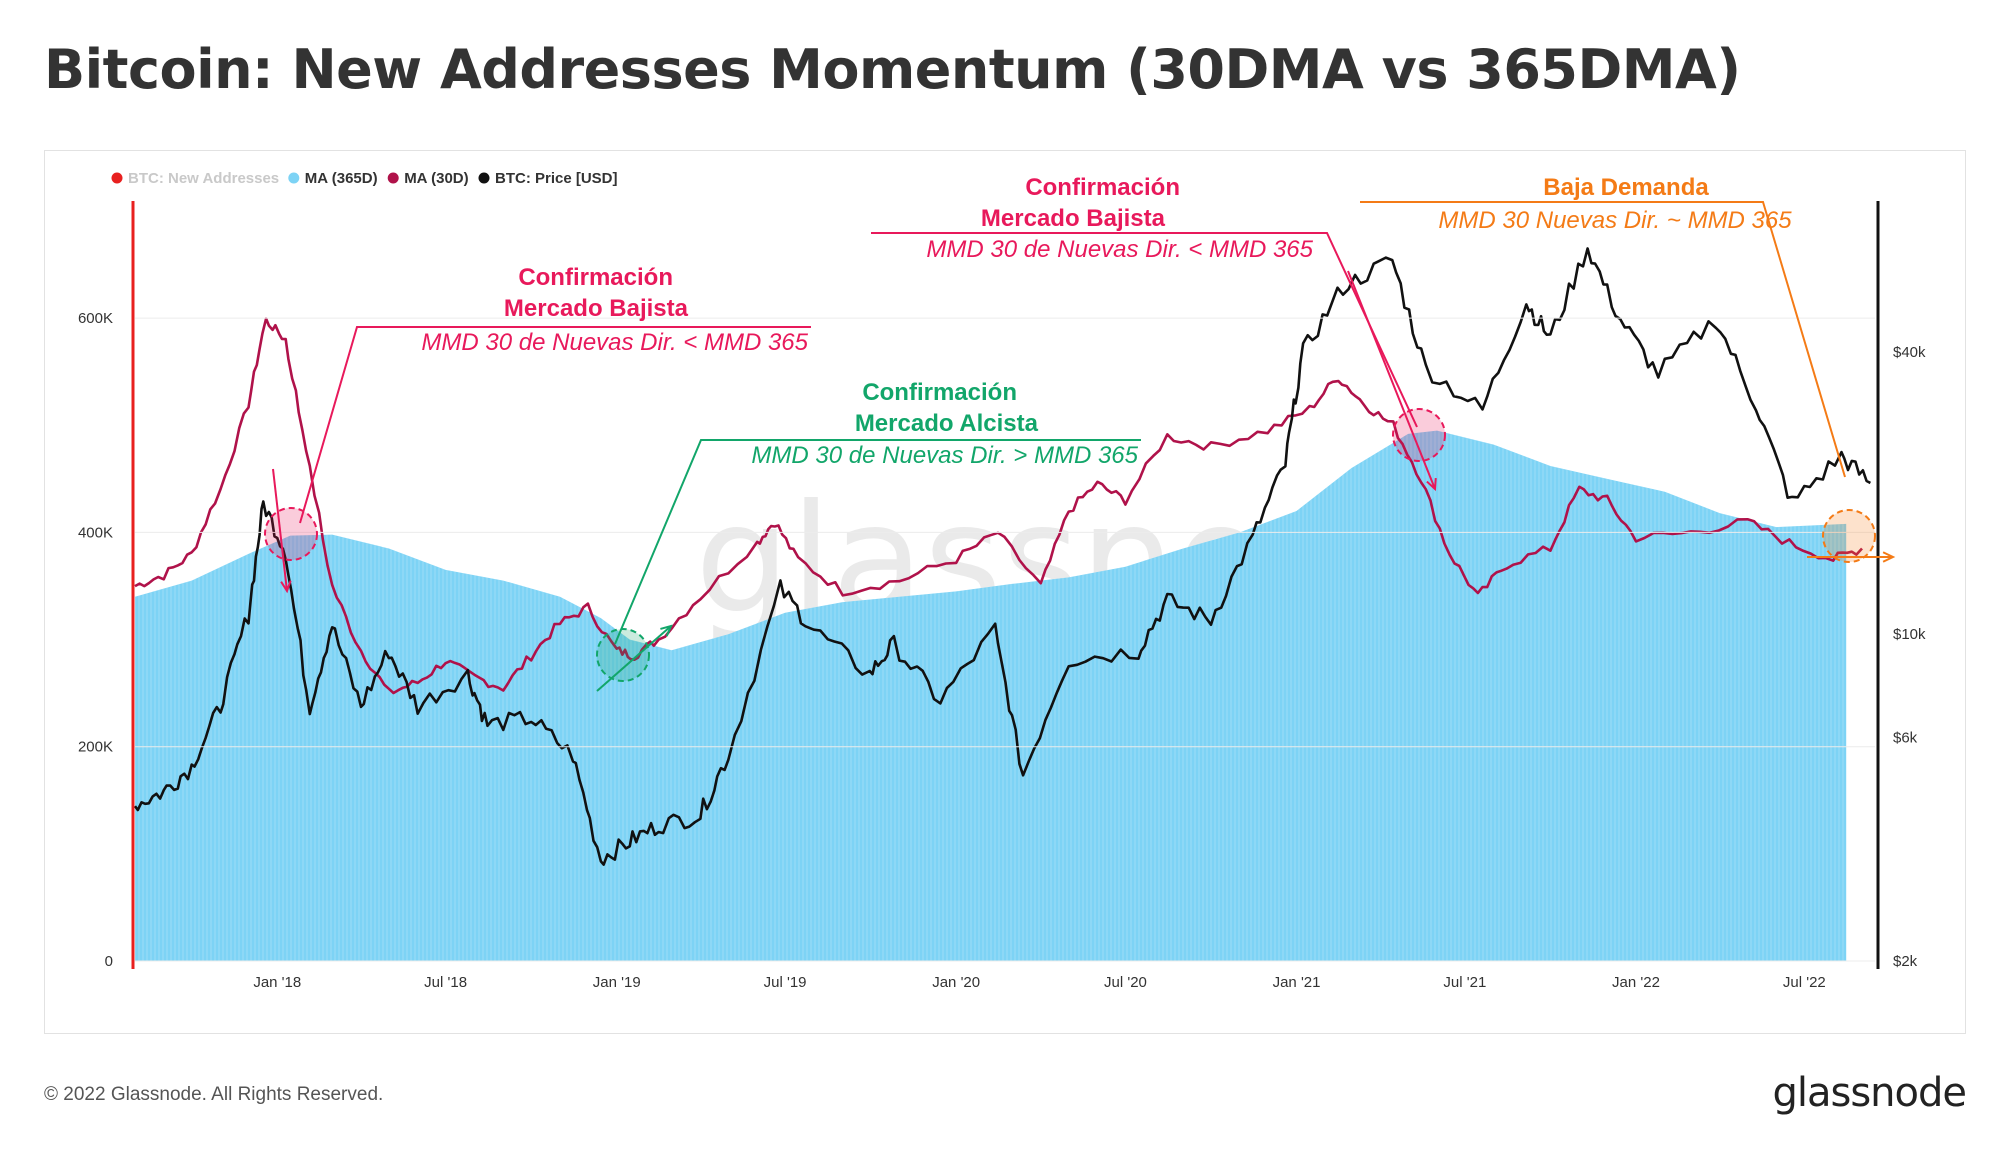 Image resolution: width=2000 pixels, height=1152 pixels. Describe the element at coordinates (556, 178) in the screenshot. I see `legend-item-label: BTC: Price [USD]` at that location.